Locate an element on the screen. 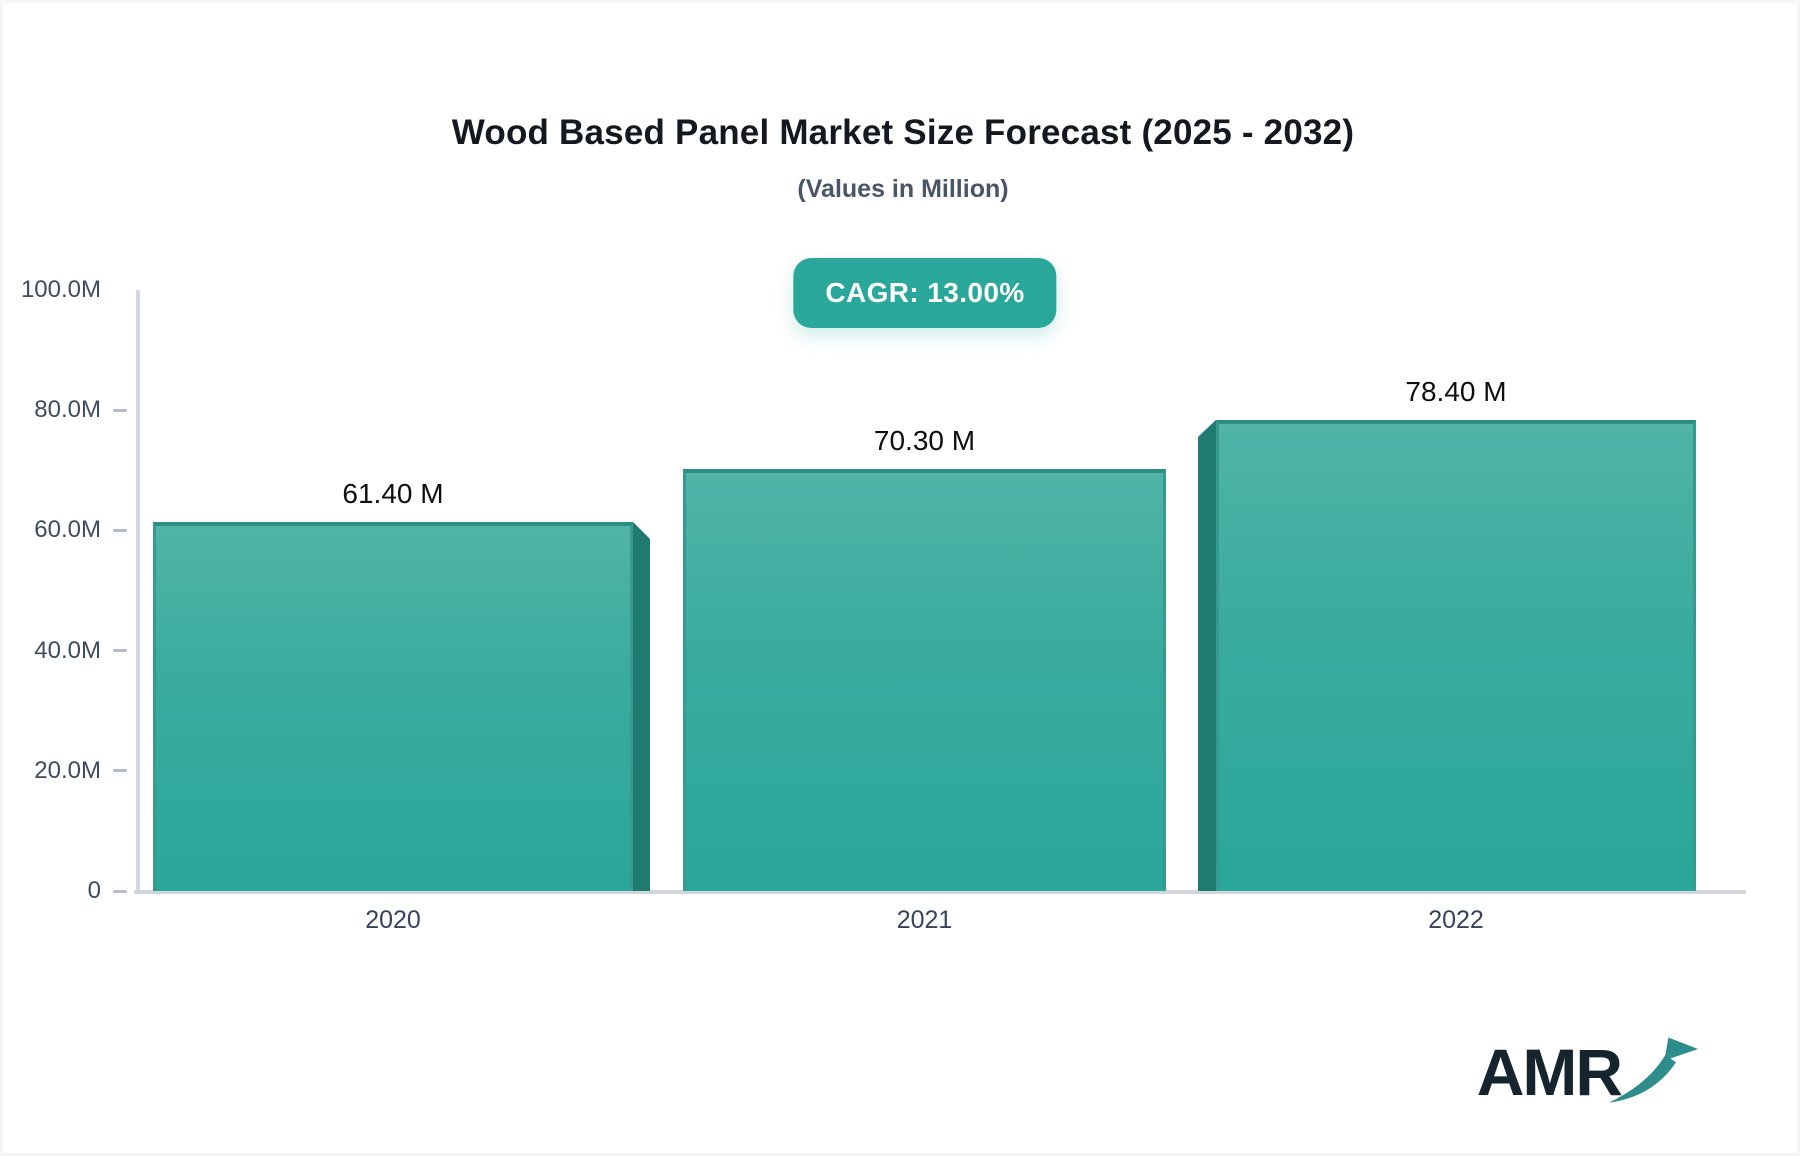  amr-logo: AMR is located at coordinates (1588, 1070).